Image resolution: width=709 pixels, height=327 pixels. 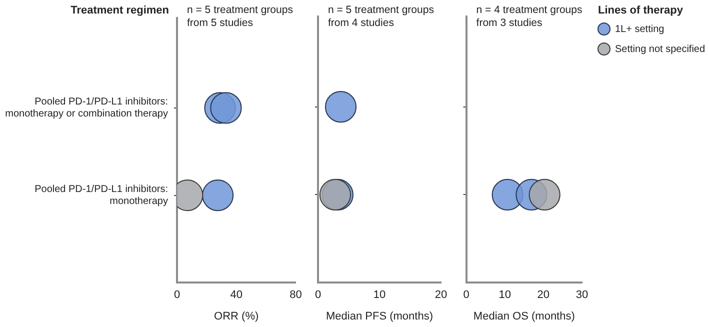 What do you see at coordinates (86, 108) in the screenshot?
I see `y-tick-label: Pooled PD-1/PD-L1 inhibitors: monotherapy or combination therapy` at bounding box center [86, 108].